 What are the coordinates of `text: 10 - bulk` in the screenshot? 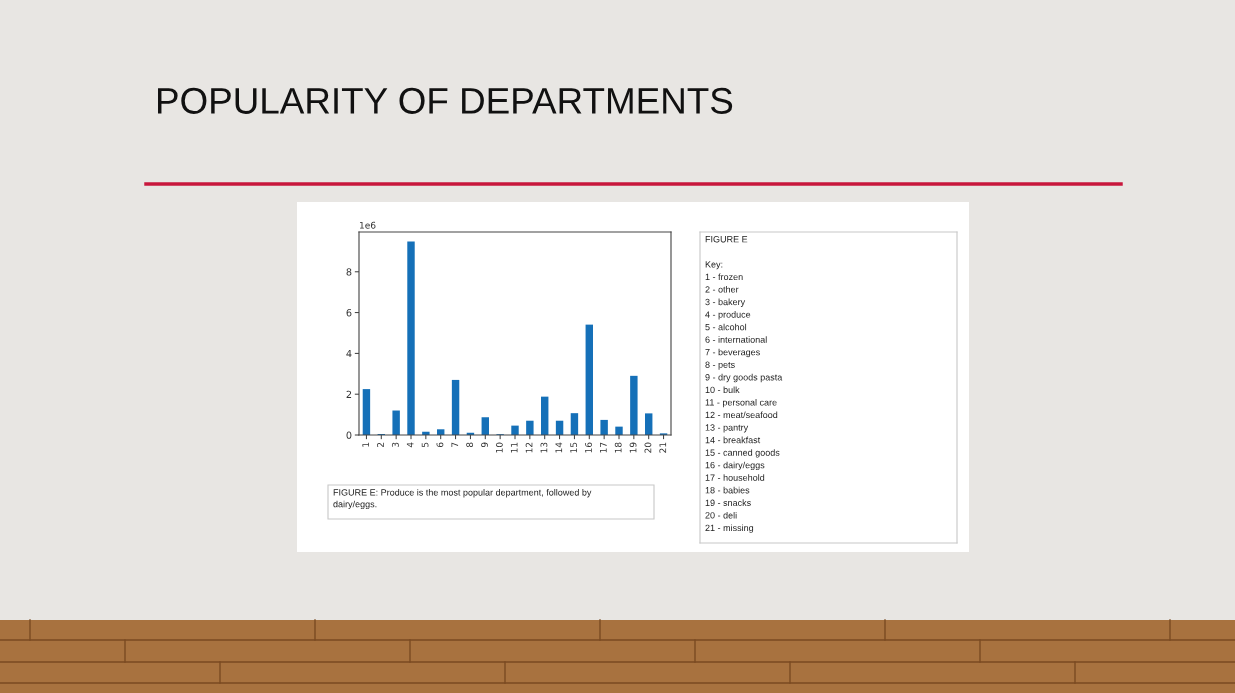 It's located at (722, 390).